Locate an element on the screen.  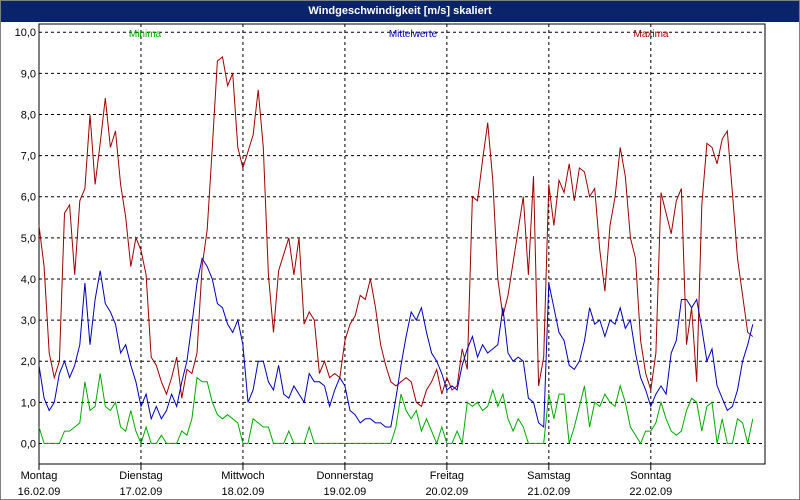
x-date-label: 17.02.09 is located at coordinates (141, 492).